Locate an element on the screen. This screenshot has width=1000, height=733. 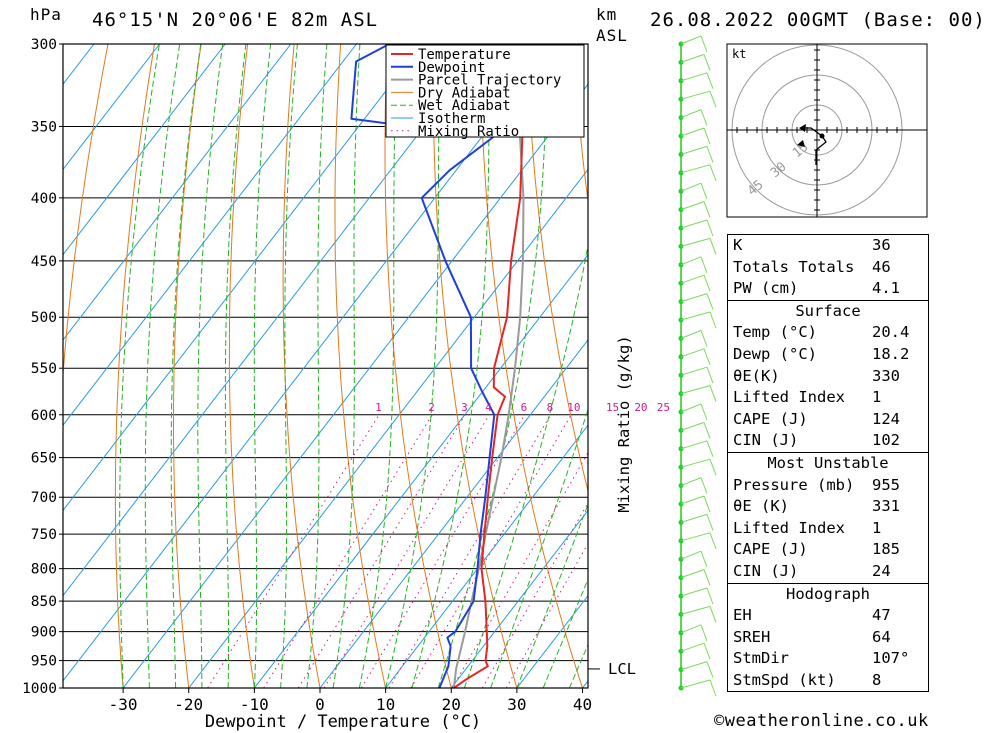
surface-dewp-label: Dewp (°C) is located at coordinates (775, 353).